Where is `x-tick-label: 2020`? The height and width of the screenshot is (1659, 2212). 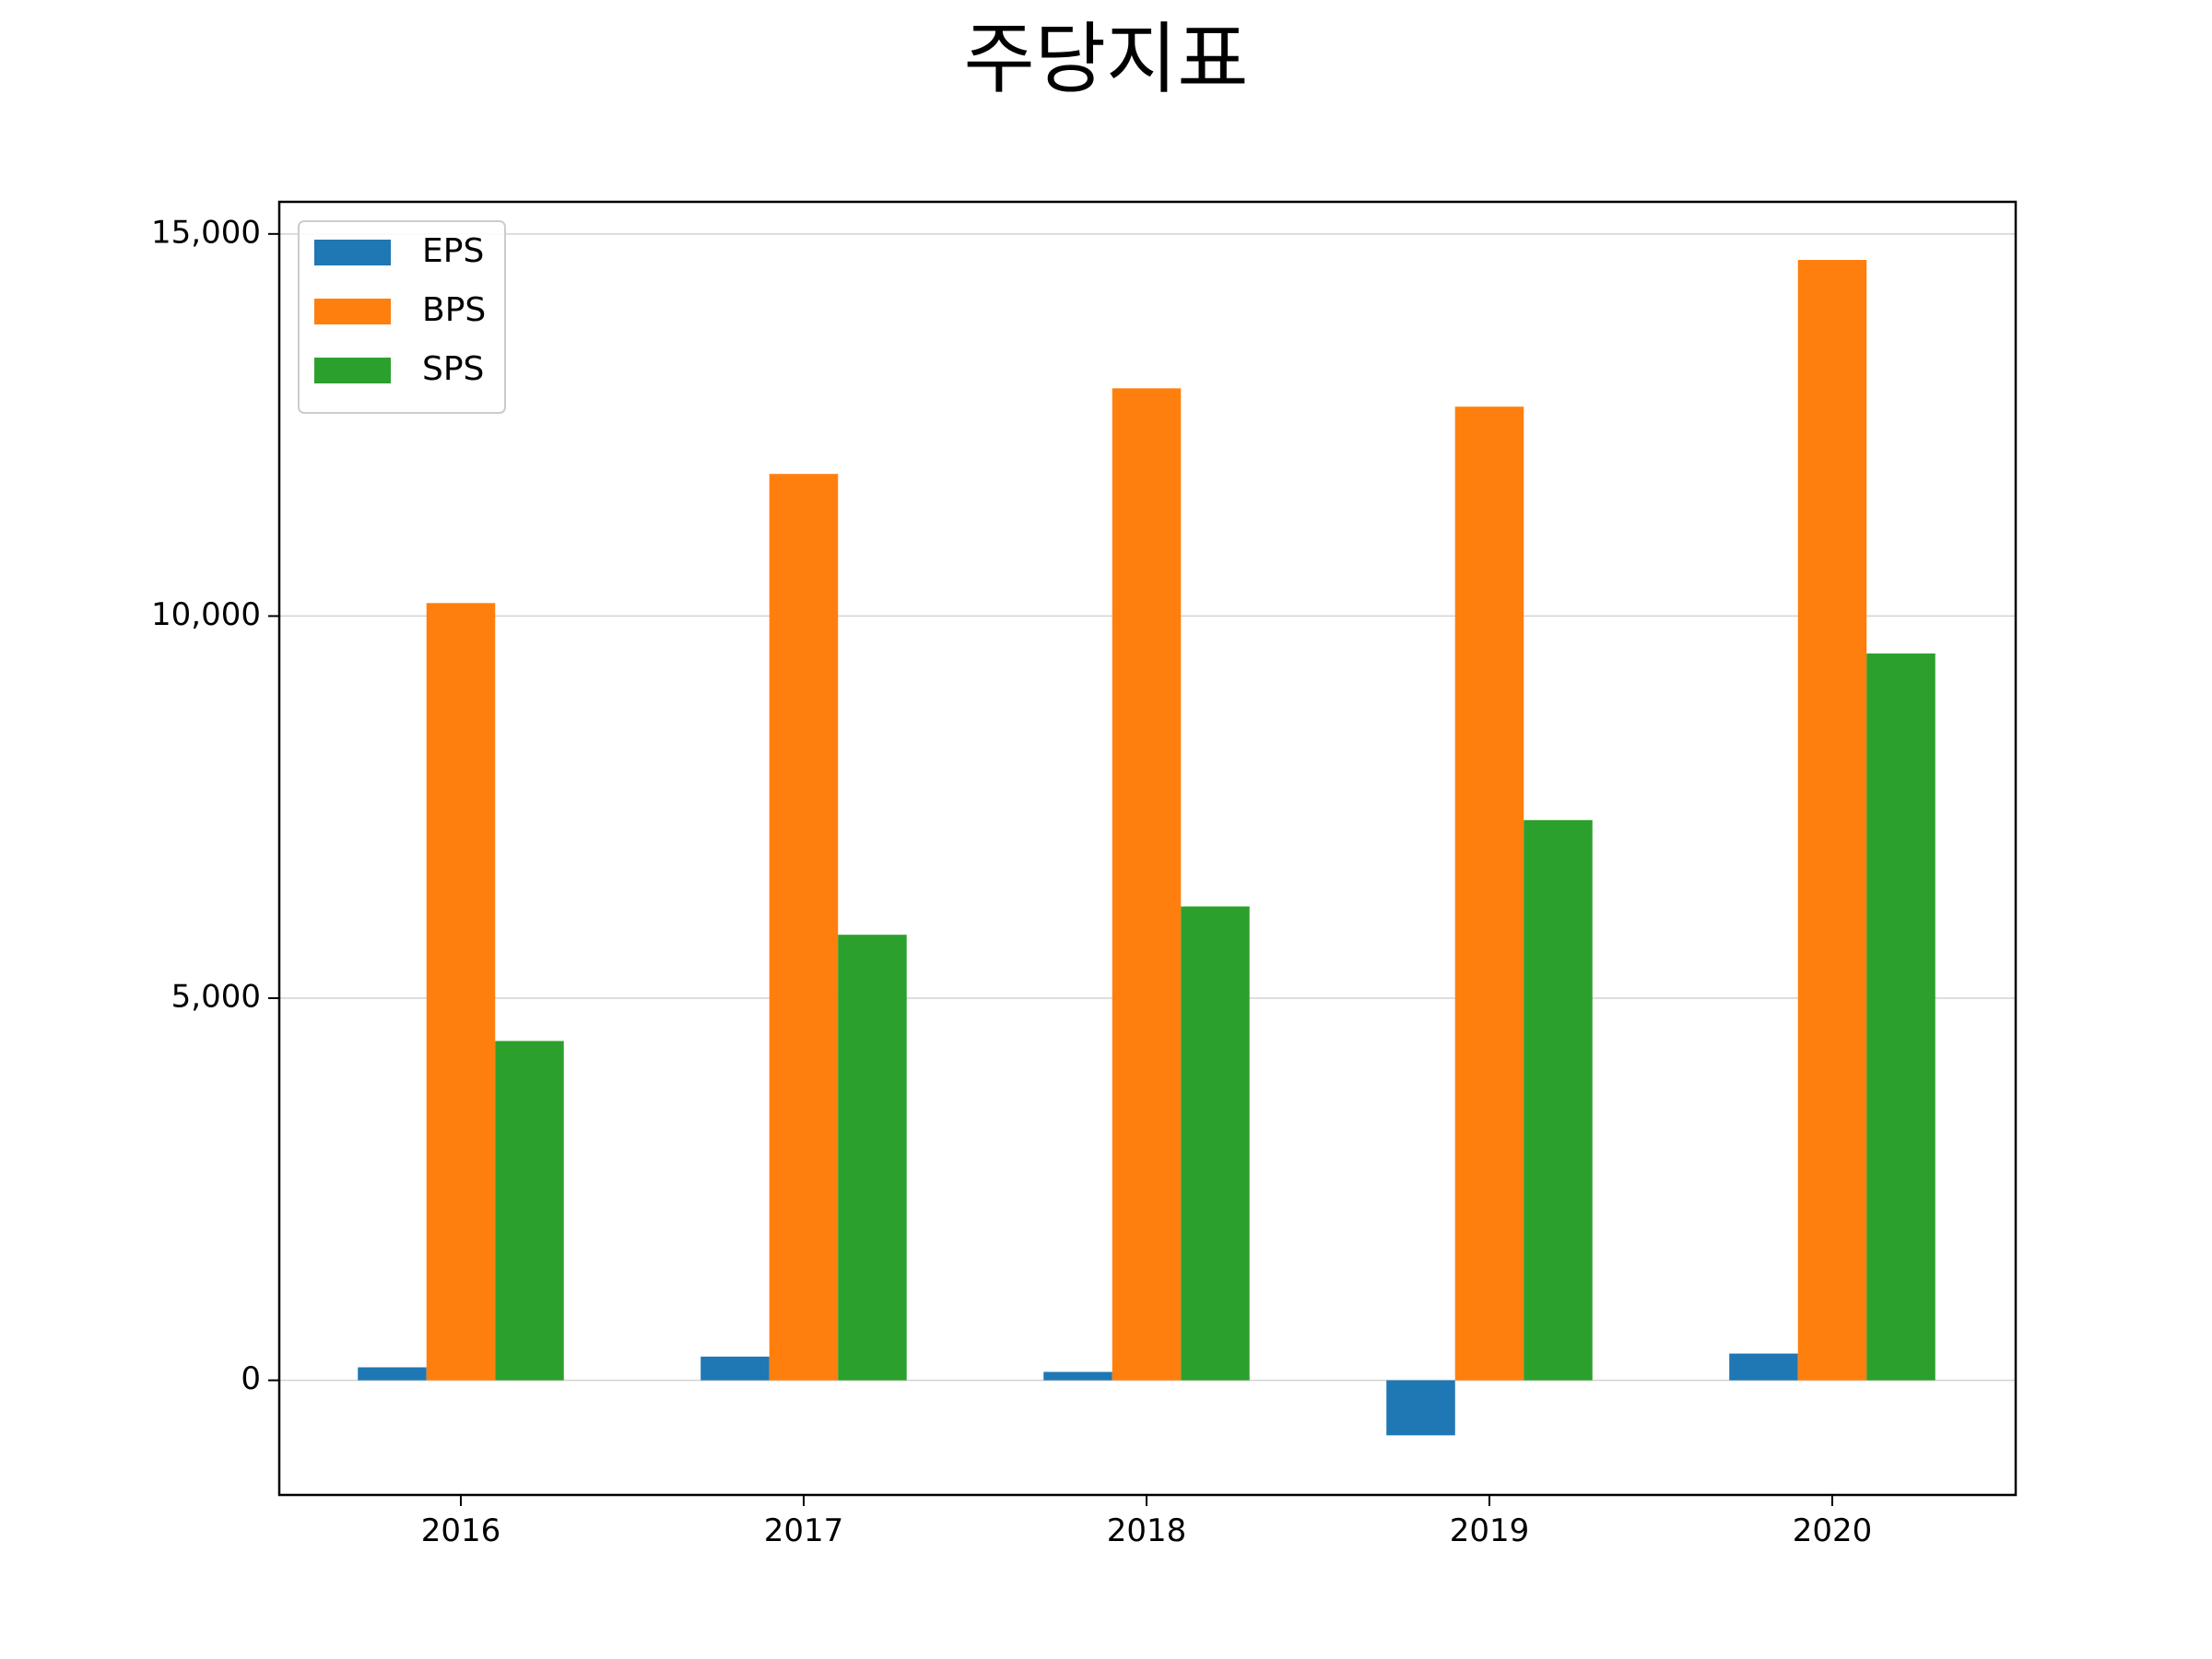
x-tick-label: 2020 is located at coordinates (1833, 1530).